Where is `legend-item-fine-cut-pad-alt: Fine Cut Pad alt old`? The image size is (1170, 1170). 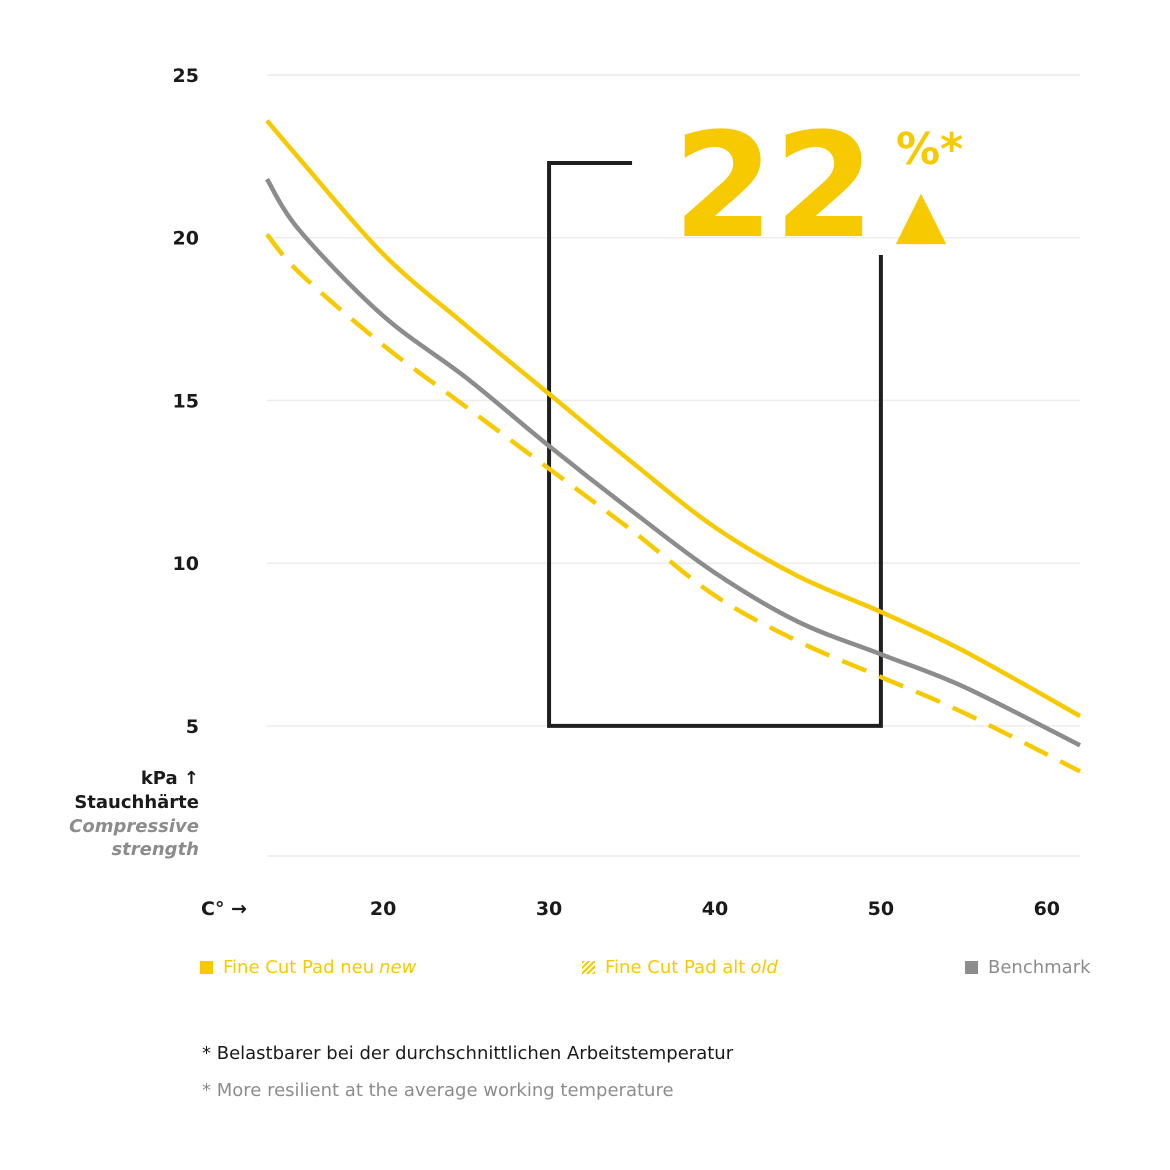 legend-item-fine-cut-pad-alt: Fine Cut Pad alt old is located at coordinates (680, 967).